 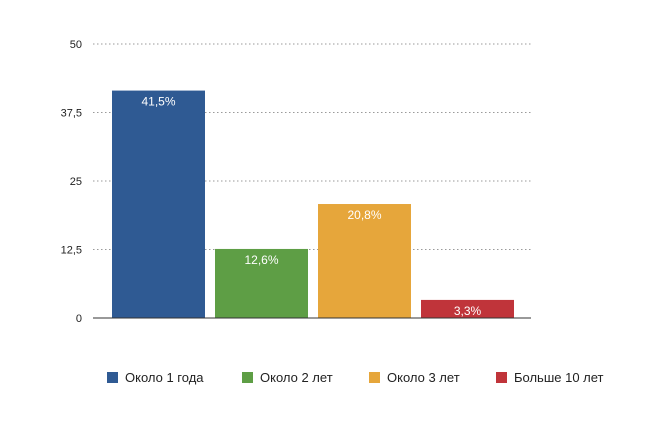 I want to click on y-tick-label: 37,5, so click(x=71, y=114).